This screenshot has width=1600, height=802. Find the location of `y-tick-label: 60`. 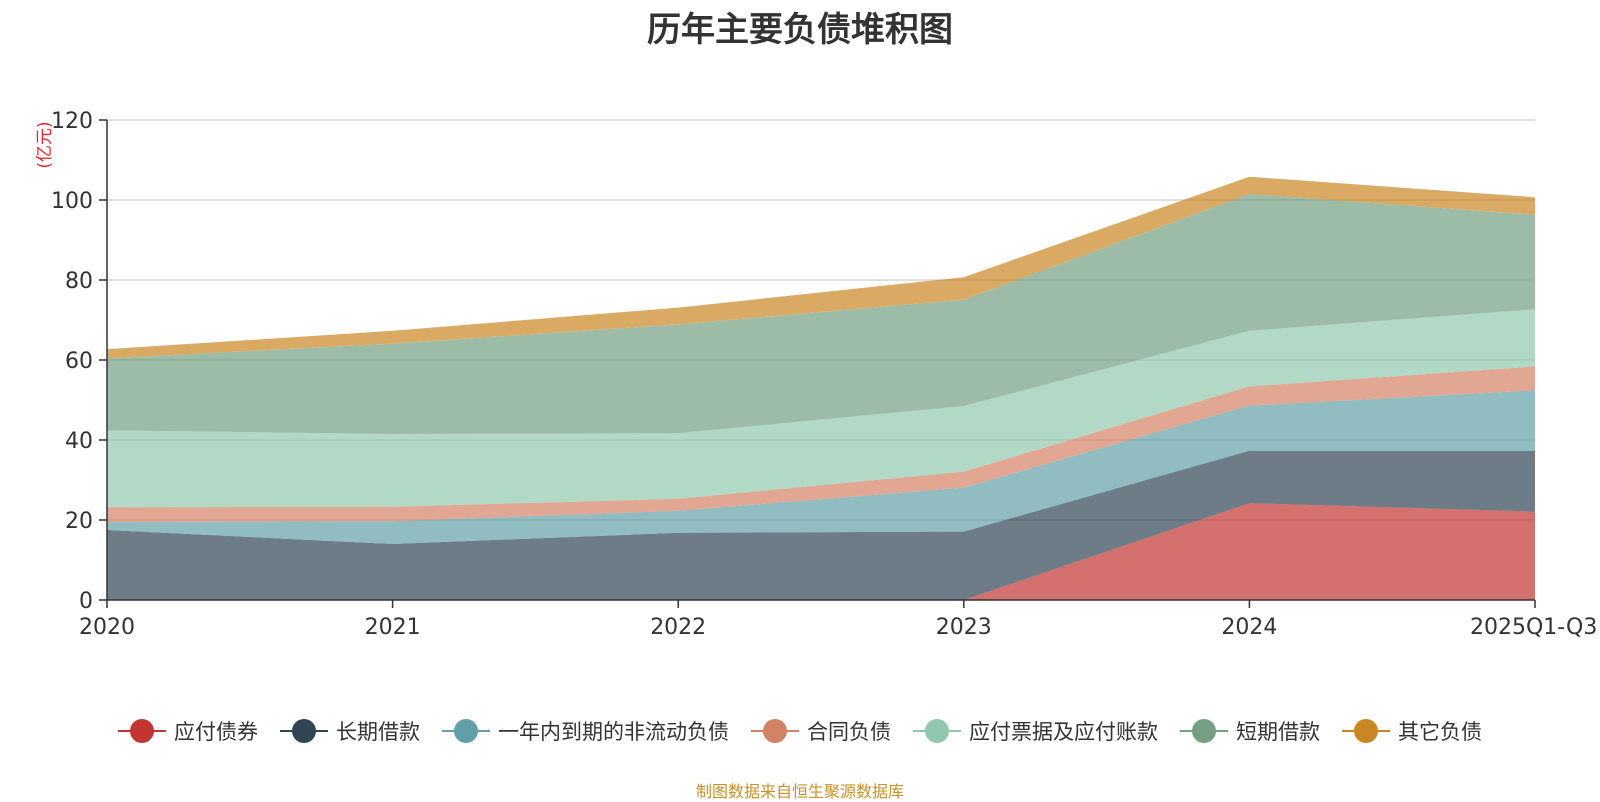

y-tick-label: 60 is located at coordinates (79, 361).